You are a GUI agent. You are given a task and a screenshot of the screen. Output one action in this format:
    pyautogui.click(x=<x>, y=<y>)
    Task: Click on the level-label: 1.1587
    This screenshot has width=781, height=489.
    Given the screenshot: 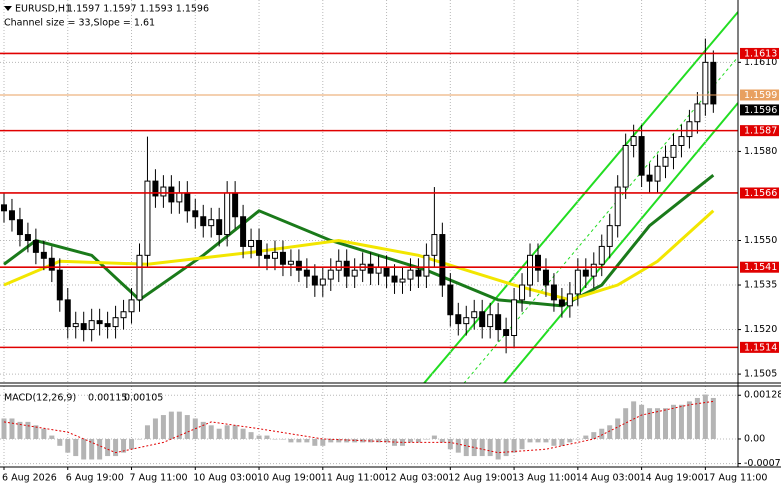 What is the action you would take?
    pyautogui.click(x=760, y=131)
    